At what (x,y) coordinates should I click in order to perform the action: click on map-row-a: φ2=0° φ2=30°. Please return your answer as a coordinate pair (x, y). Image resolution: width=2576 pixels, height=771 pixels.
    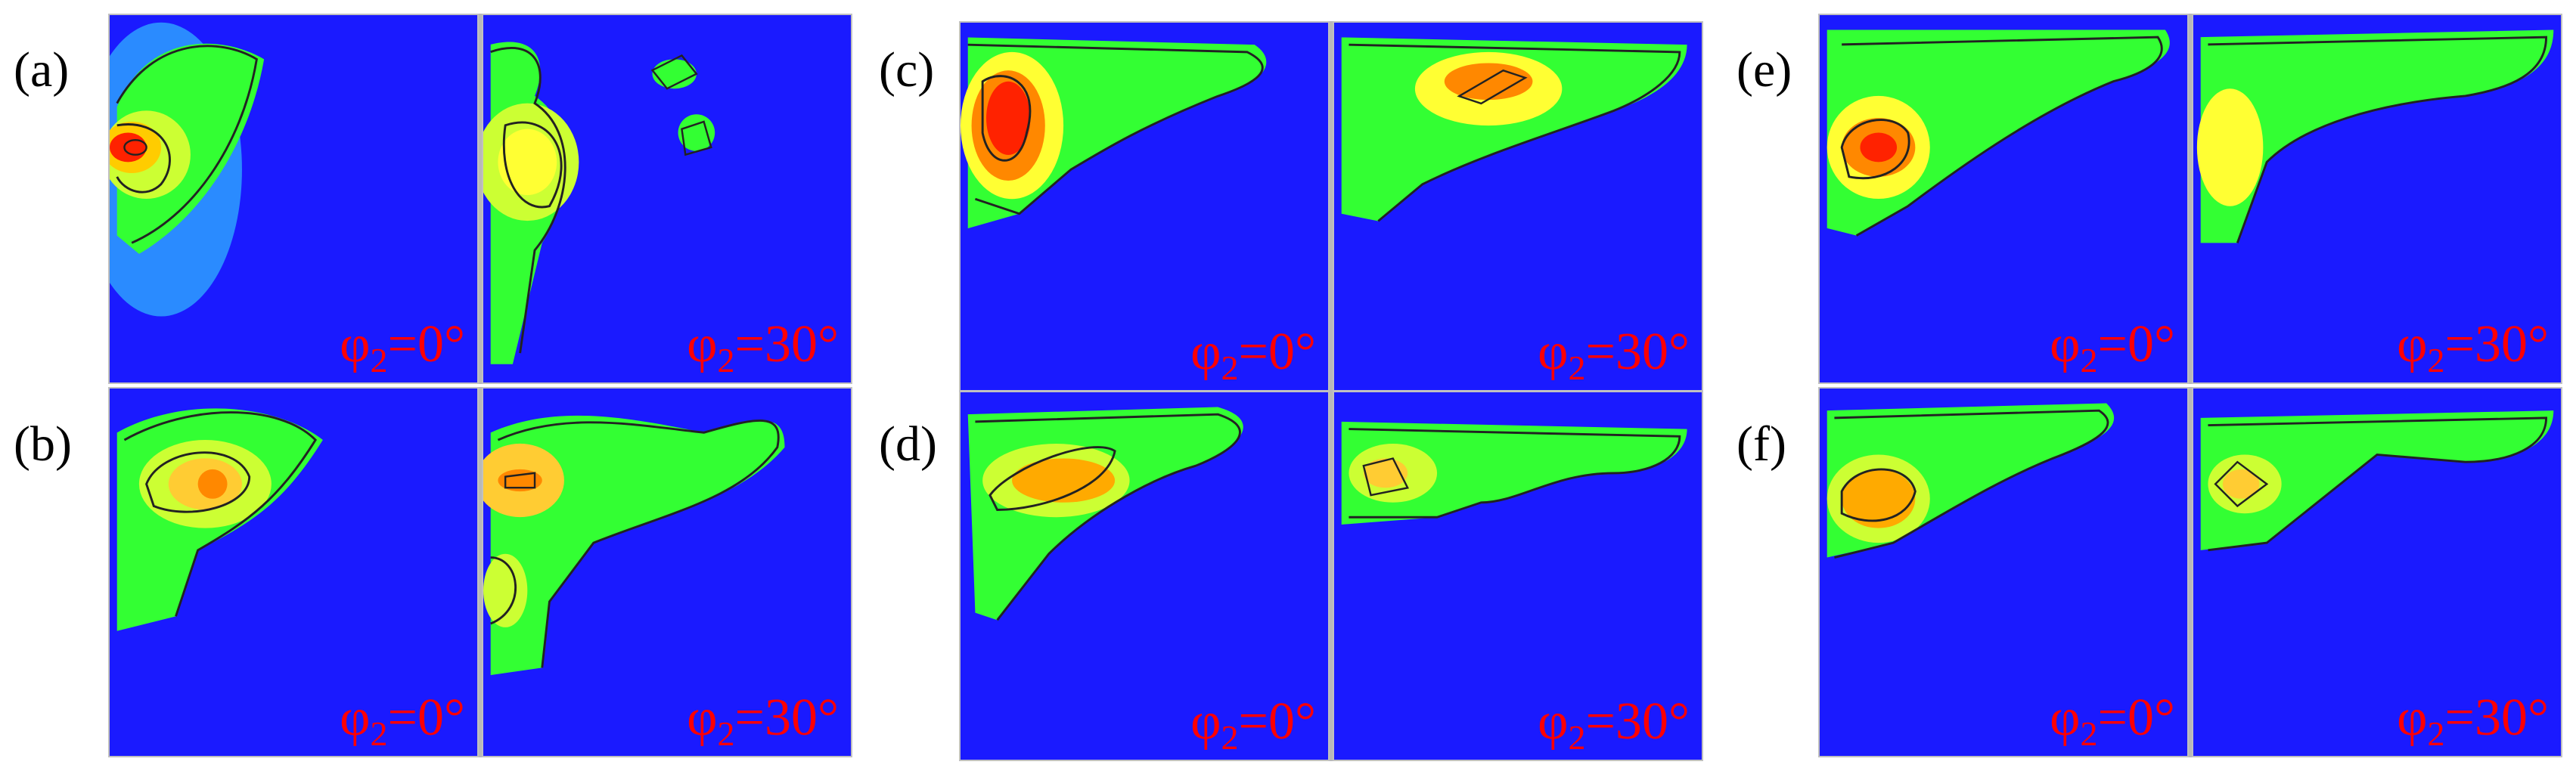
    Looking at the image, I should click on (480, 199).